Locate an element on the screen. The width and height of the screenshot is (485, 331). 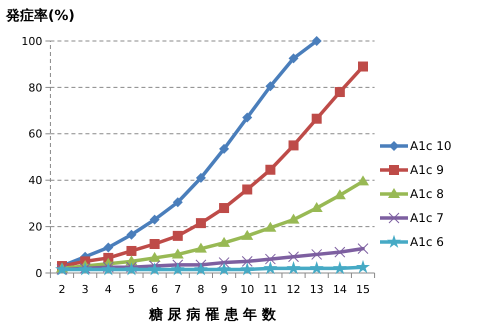
legend-label: A1c 8 is located at coordinates (427, 194).